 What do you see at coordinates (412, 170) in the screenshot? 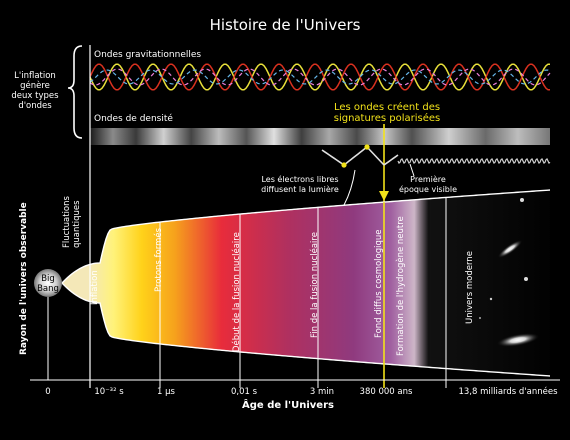
I see `first-visible-pointer` at bounding box center [412, 170].